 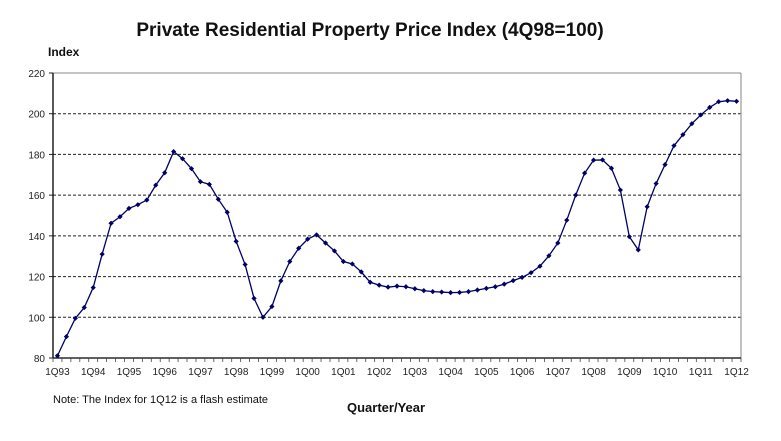 I want to click on x-tick-label: 1Q12, so click(x=736, y=372).